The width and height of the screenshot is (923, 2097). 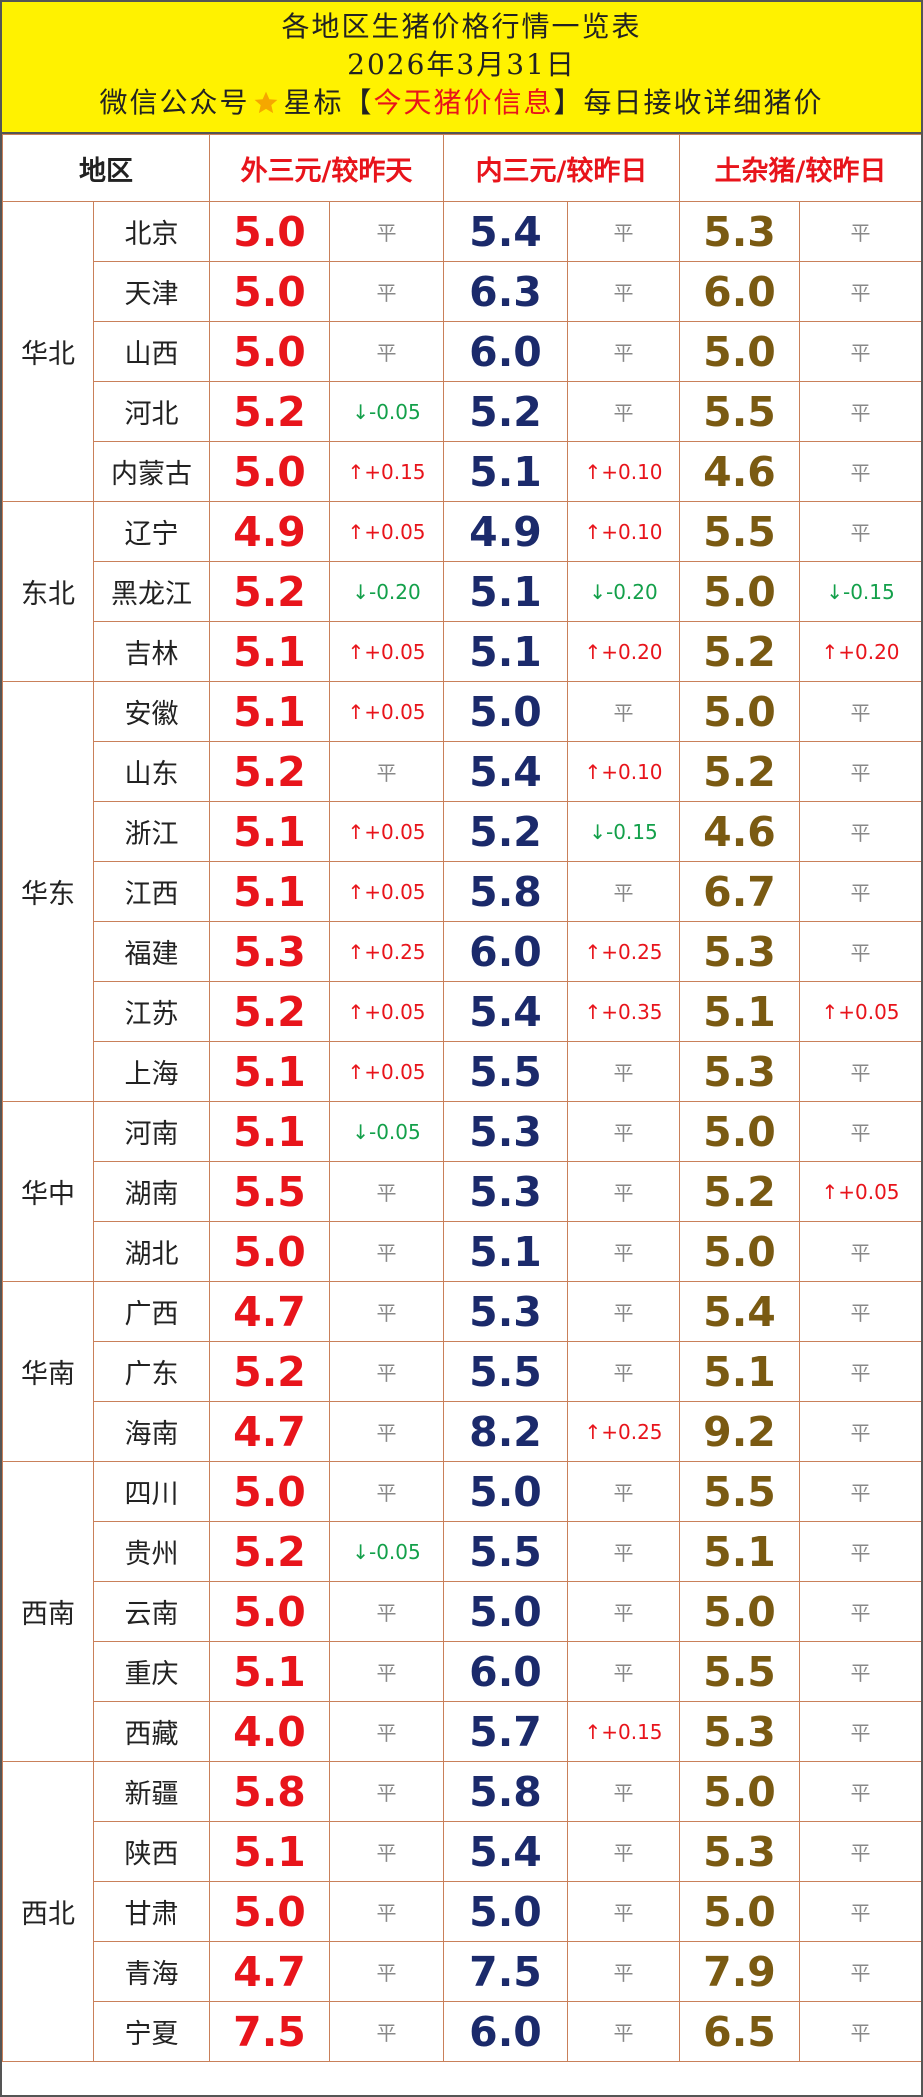 What do you see at coordinates (151, 1791) in the screenshot?
I see `province-cell: 新疆` at bounding box center [151, 1791].